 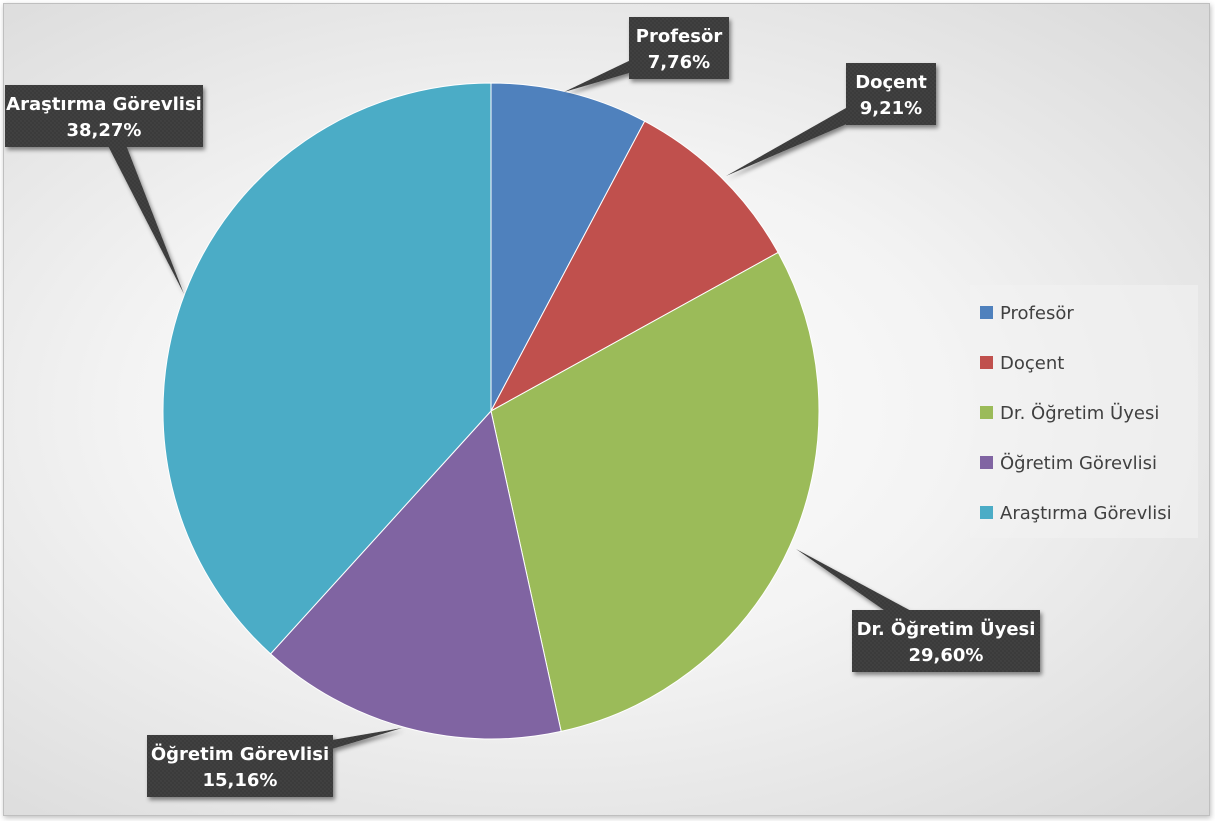 I want to click on data-label-profesor: Profesör 7,76%, so click(x=646, y=54).